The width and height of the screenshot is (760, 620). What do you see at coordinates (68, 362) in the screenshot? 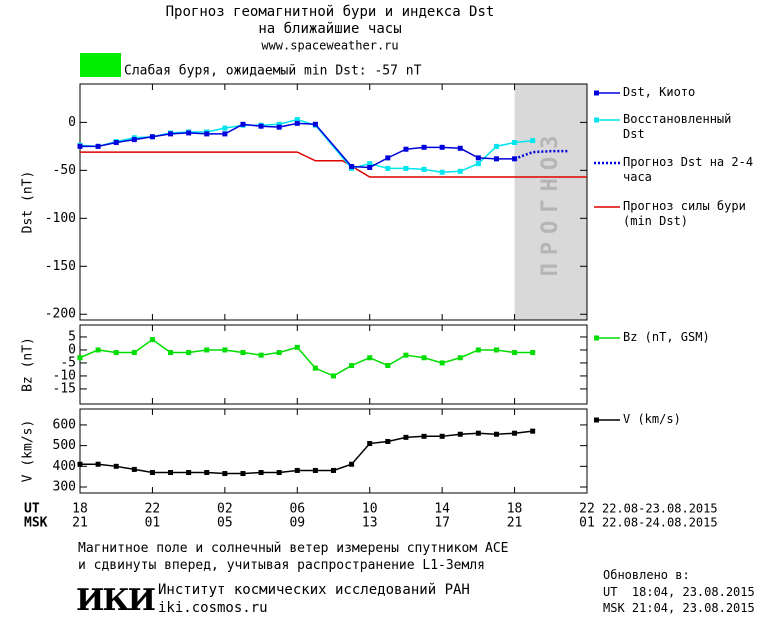
I see `y-tick-label: -5` at bounding box center [68, 362].